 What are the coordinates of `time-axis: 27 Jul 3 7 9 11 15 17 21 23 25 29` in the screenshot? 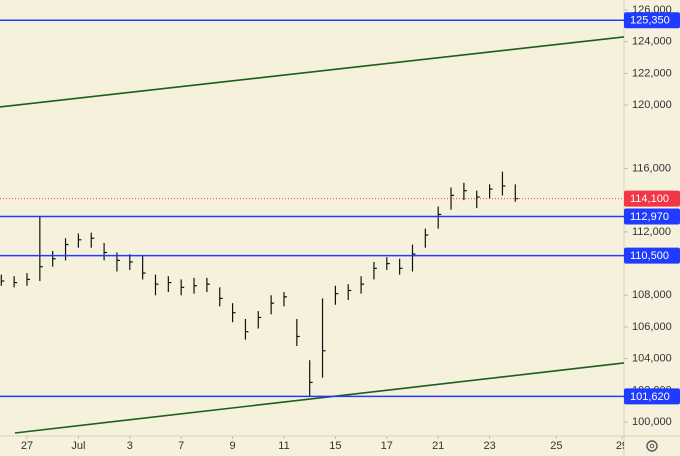 It's located at (324, 444).